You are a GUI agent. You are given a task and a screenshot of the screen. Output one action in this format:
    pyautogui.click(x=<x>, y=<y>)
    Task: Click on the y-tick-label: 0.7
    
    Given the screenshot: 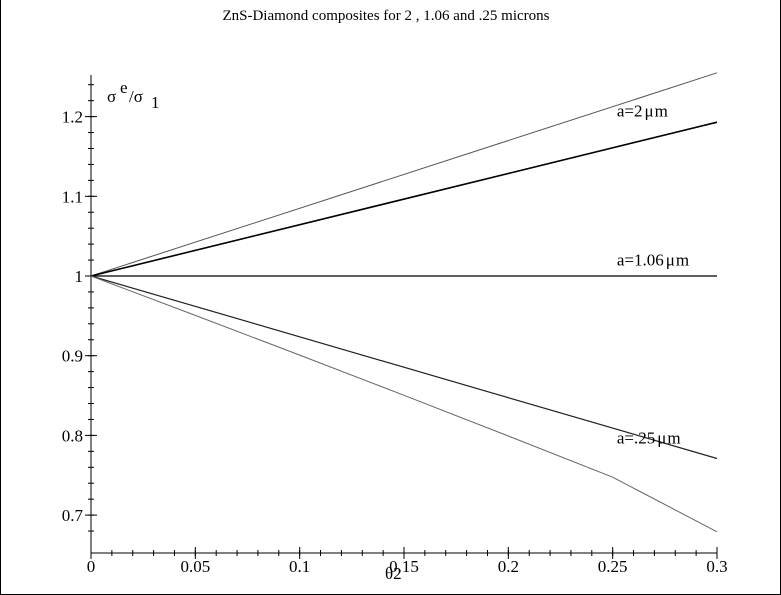 What is the action you would take?
    pyautogui.click(x=73, y=515)
    